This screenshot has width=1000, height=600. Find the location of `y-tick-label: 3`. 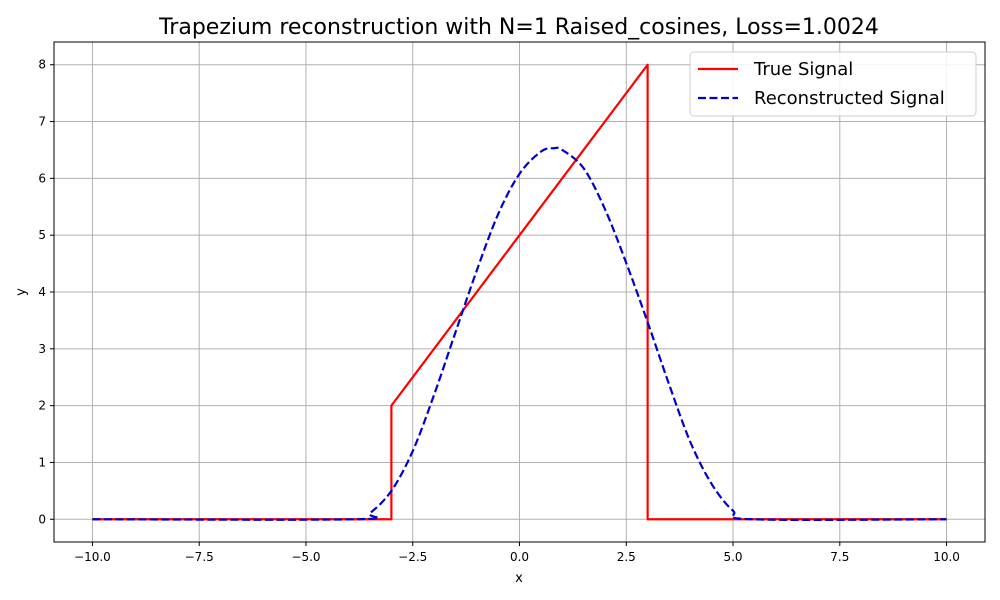

y-tick-label: 3 is located at coordinates (42, 349).